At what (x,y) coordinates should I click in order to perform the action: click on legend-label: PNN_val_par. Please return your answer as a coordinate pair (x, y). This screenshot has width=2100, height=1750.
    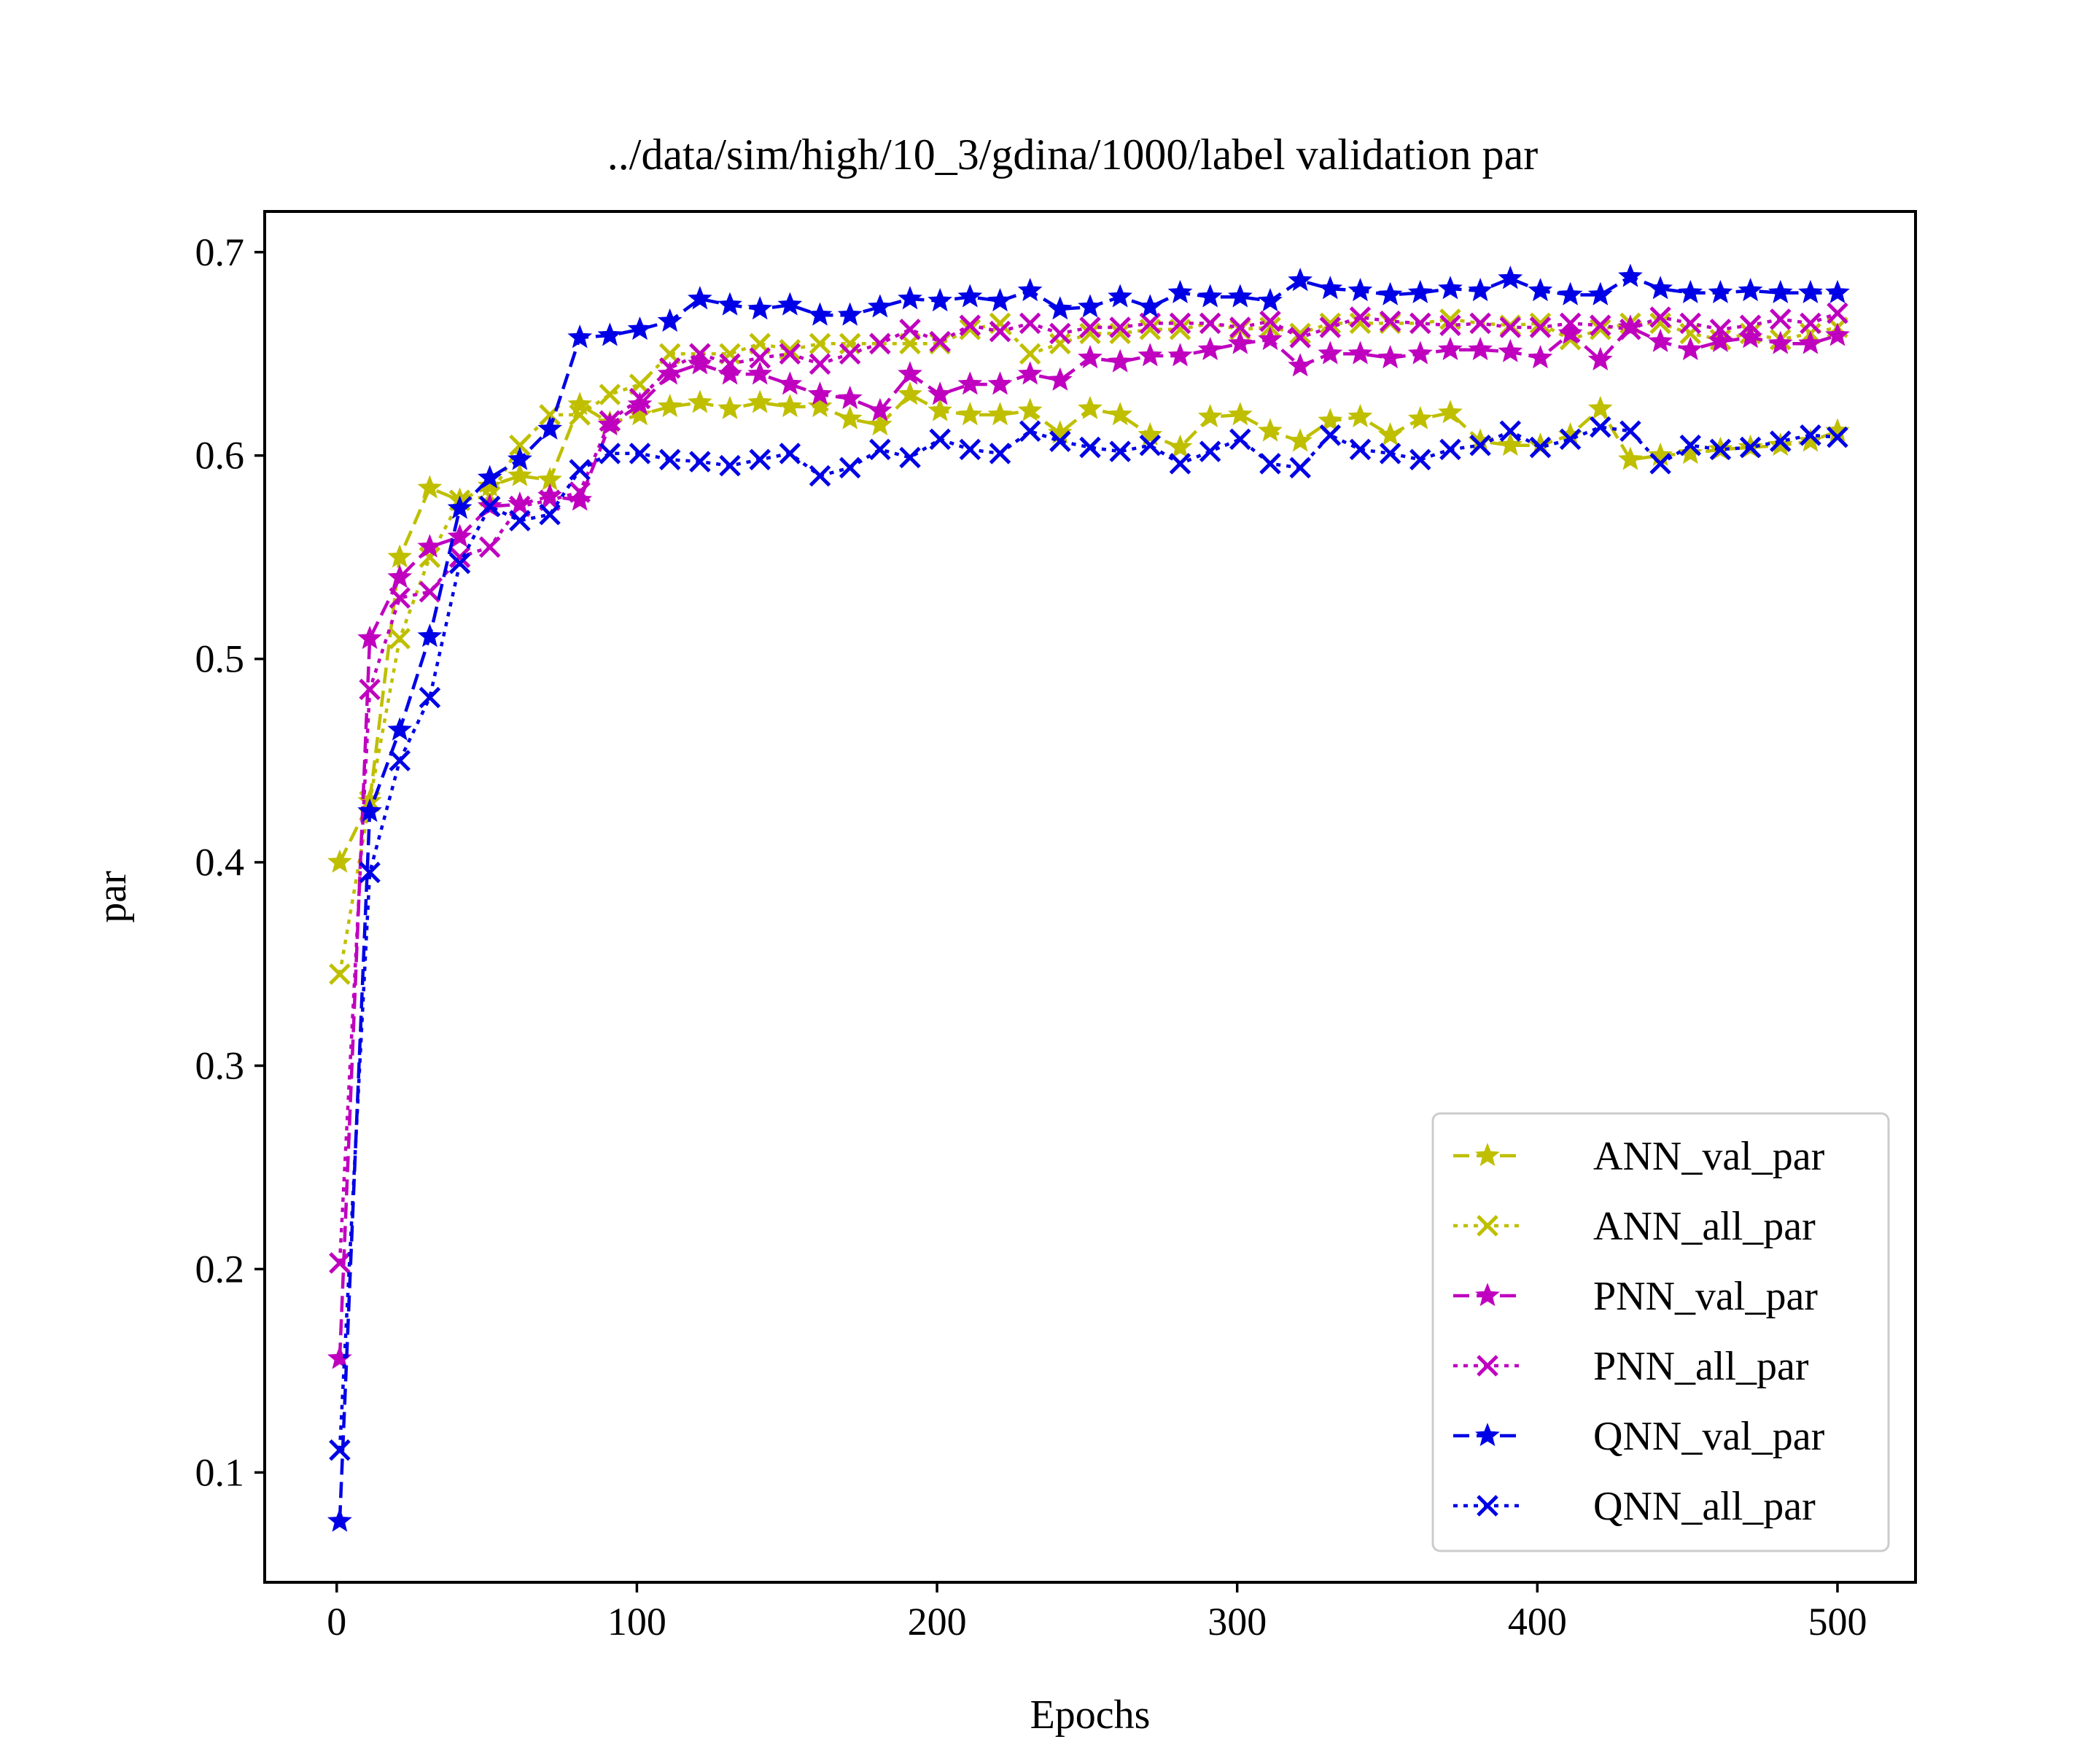
    Looking at the image, I should click on (1705, 1296).